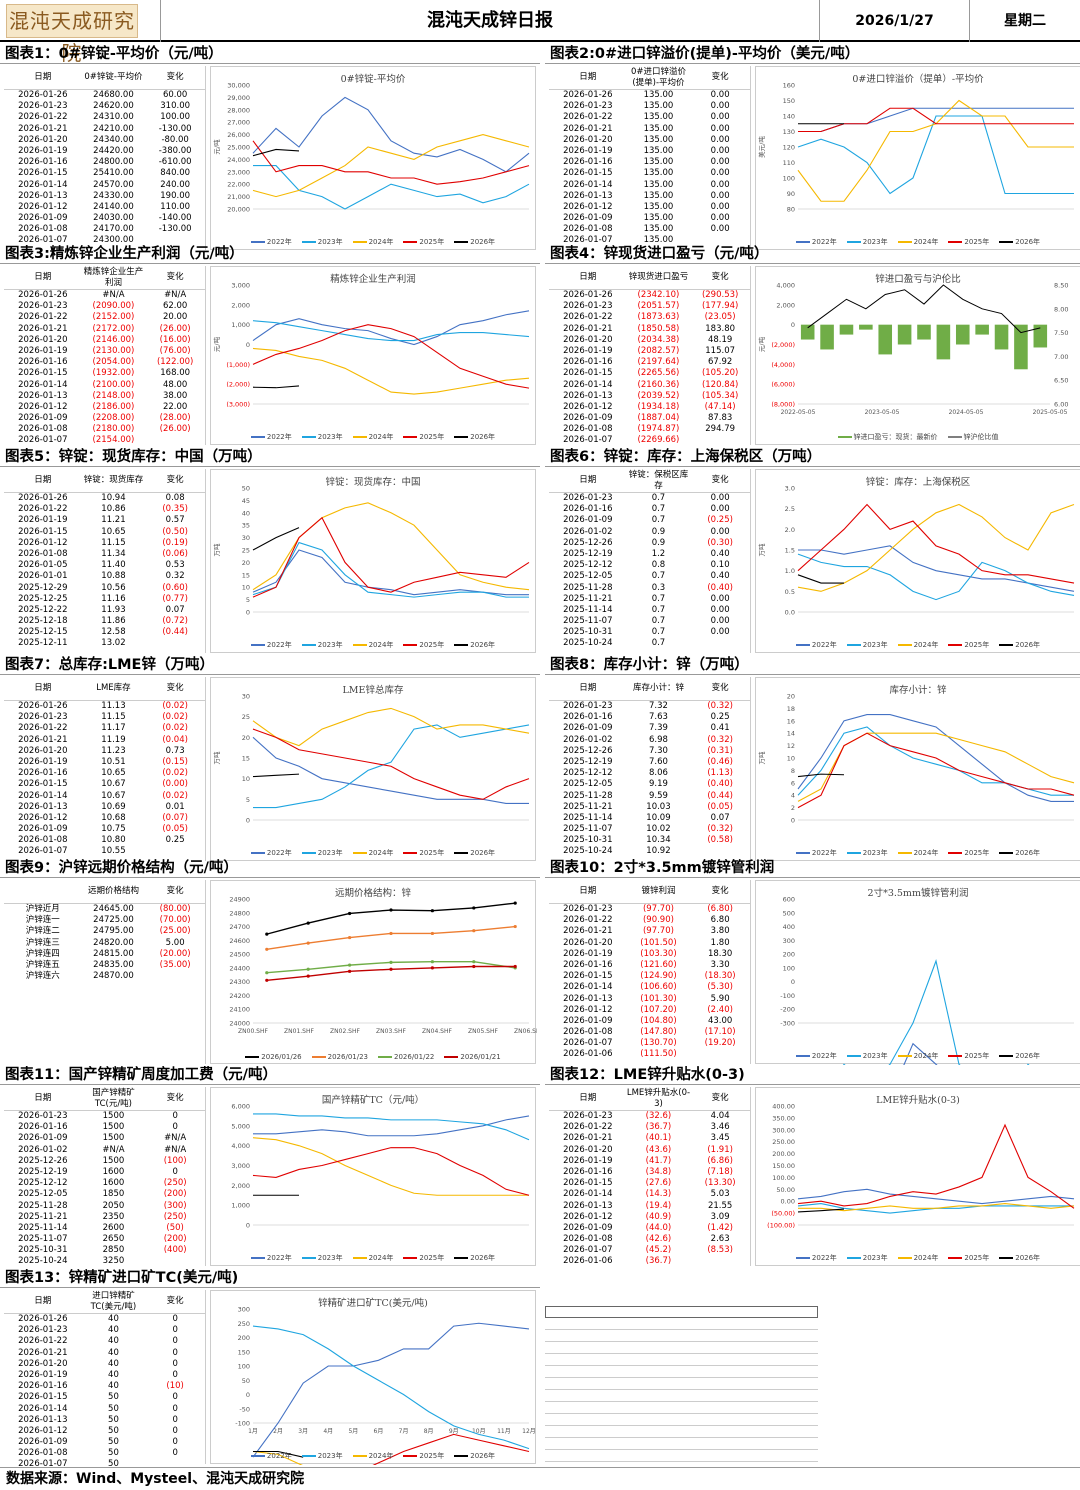  Describe the element at coordinates (720, 1032) in the screenshot. I see `row-change: (17.10)` at that location.